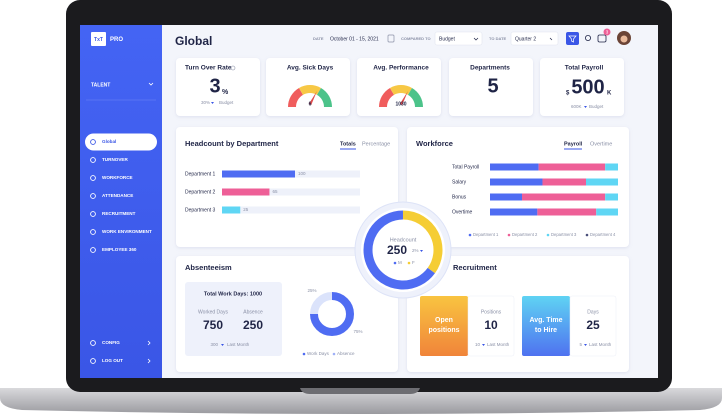  I want to click on dropdown-value: Quarter 2, so click(525, 39).